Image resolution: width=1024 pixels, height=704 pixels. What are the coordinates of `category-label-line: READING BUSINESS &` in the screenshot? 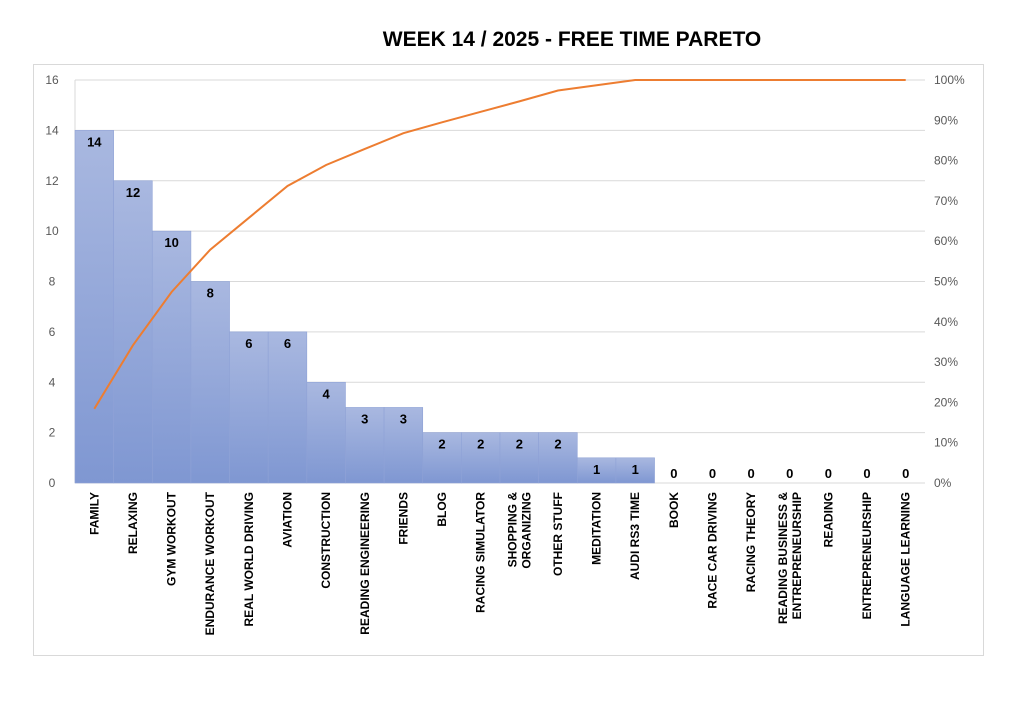 It's located at (783, 558).